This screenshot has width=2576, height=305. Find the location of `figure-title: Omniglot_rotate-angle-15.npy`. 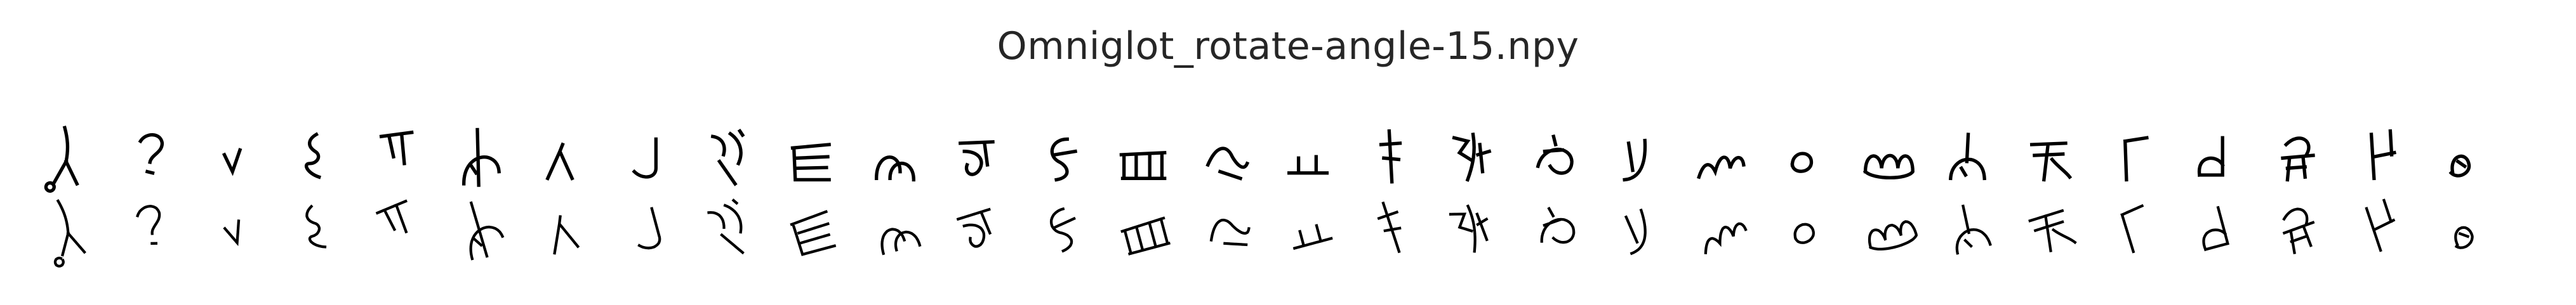

figure-title: Omniglot_rotate-angle-15.npy is located at coordinates (1288, 46).